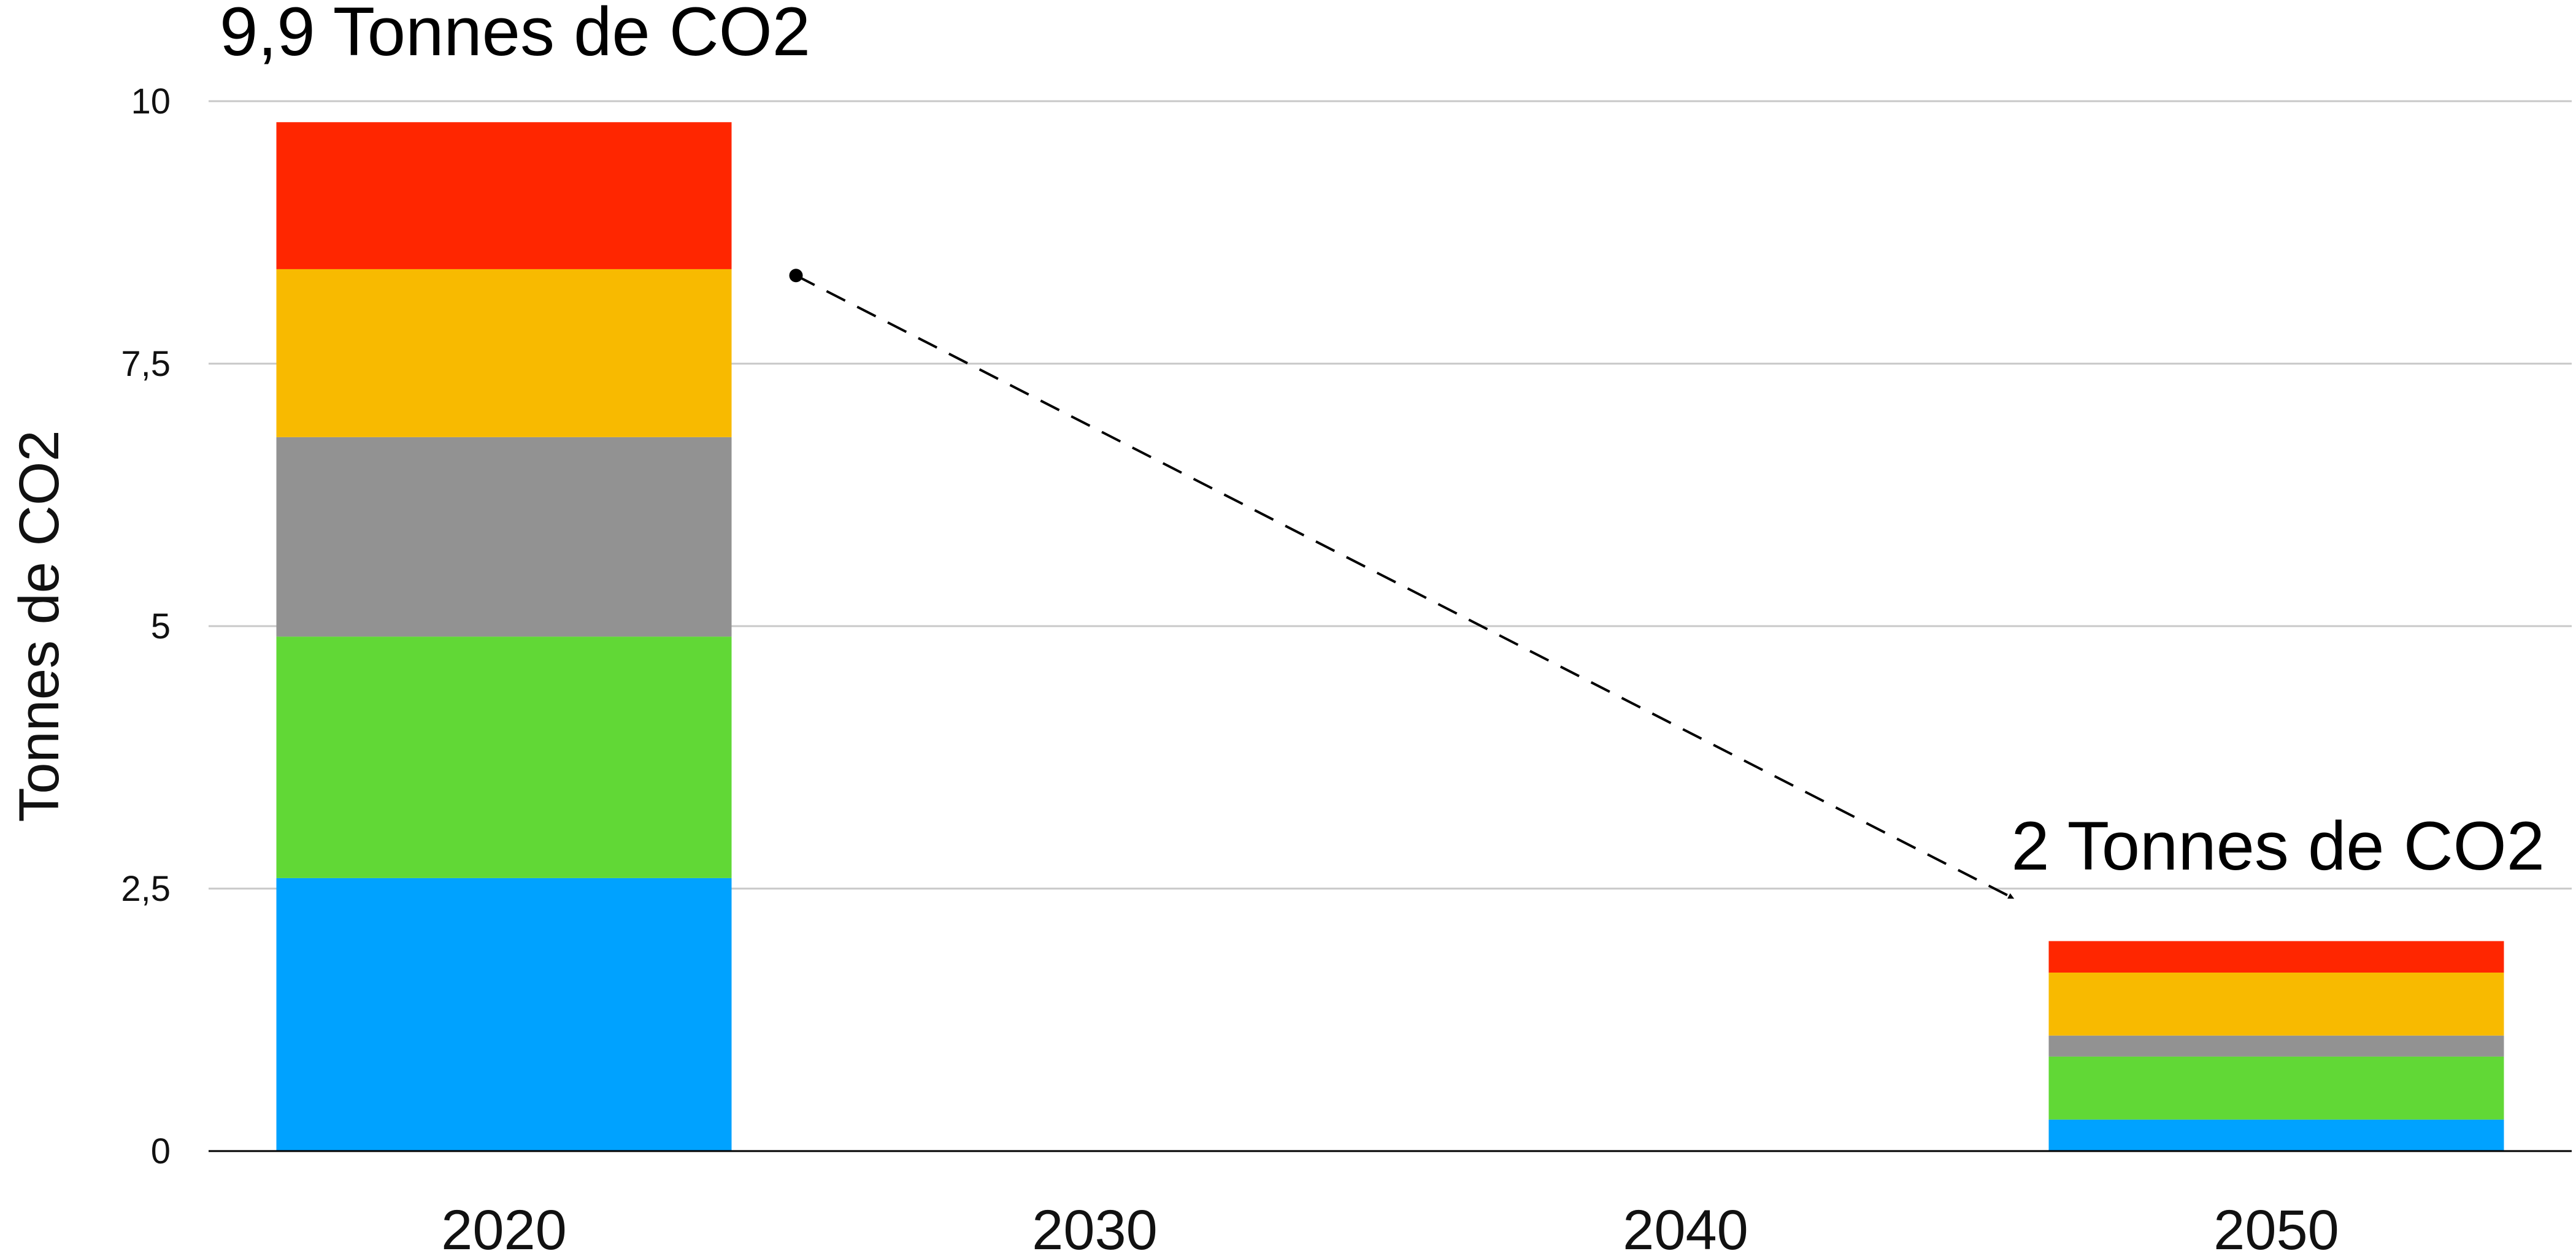 This screenshot has height=1259, width=2576. Describe the element at coordinates (515, 35) in the screenshot. I see `annotation-2020-total: 9,9 Tonnes de CO2` at that location.